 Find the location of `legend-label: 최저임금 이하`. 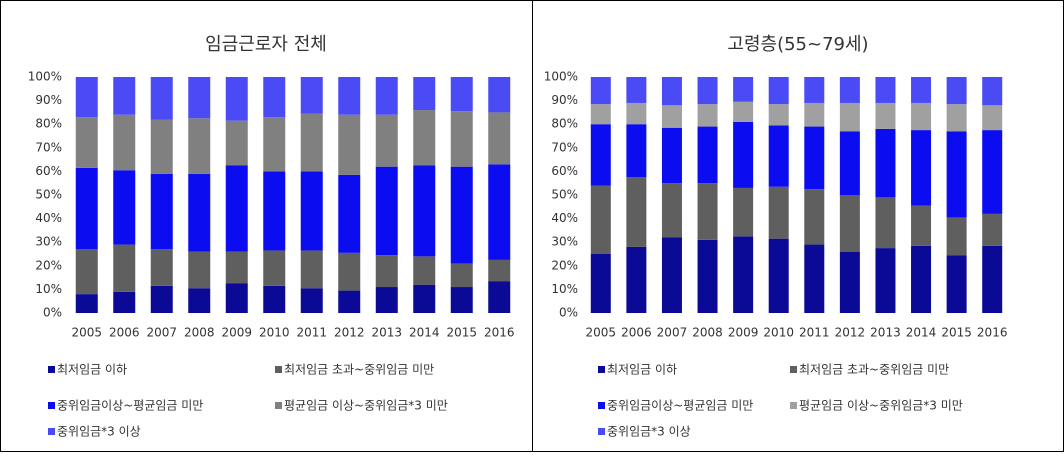

legend-label: 최저임금 이하 is located at coordinates (92, 370).